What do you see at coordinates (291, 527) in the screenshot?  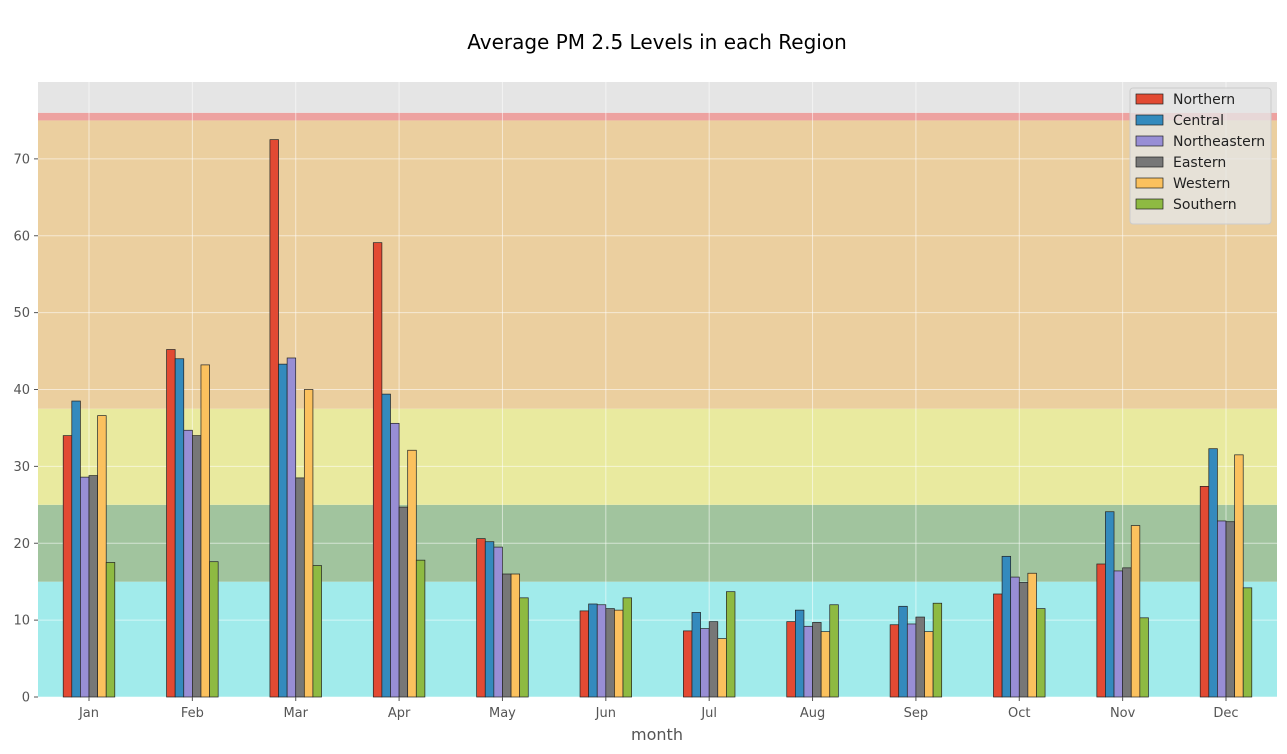 I see `bar-northeastern-mar` at bounding box center [291, 527].